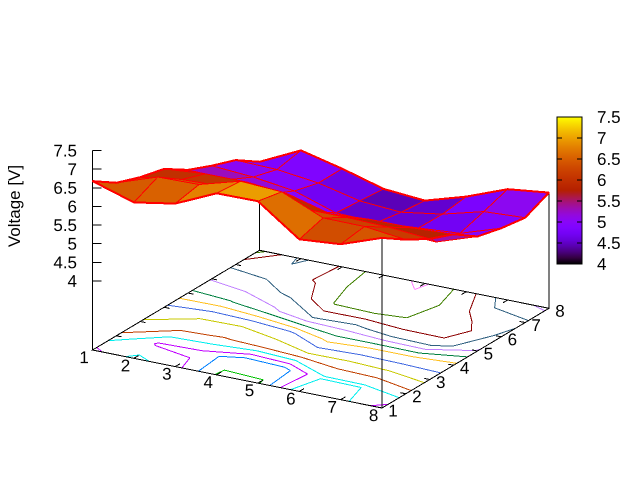 This screenshot has height=485, width=640. Describe the element at coordinates (14, 206) in the screenshot. I see `svg-text: Voltage [V]` at that location.